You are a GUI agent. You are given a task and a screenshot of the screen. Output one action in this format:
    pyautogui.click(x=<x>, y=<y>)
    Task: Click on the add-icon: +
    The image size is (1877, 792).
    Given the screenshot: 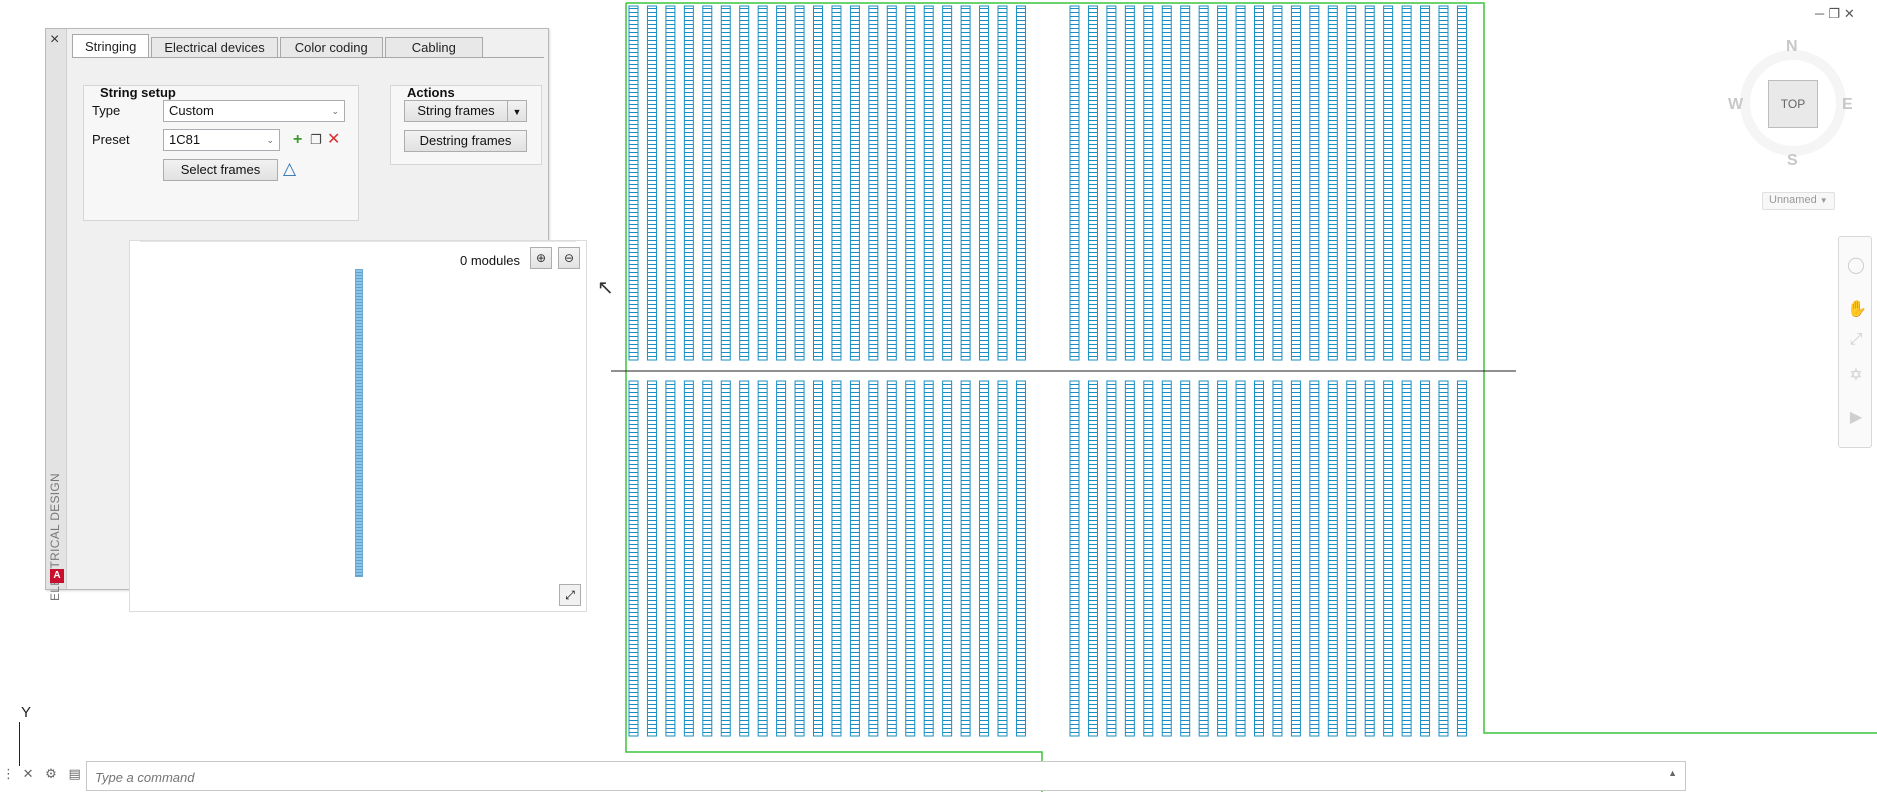 What is the action you would take?
    pyautogui.click(x=298, y=139)
    